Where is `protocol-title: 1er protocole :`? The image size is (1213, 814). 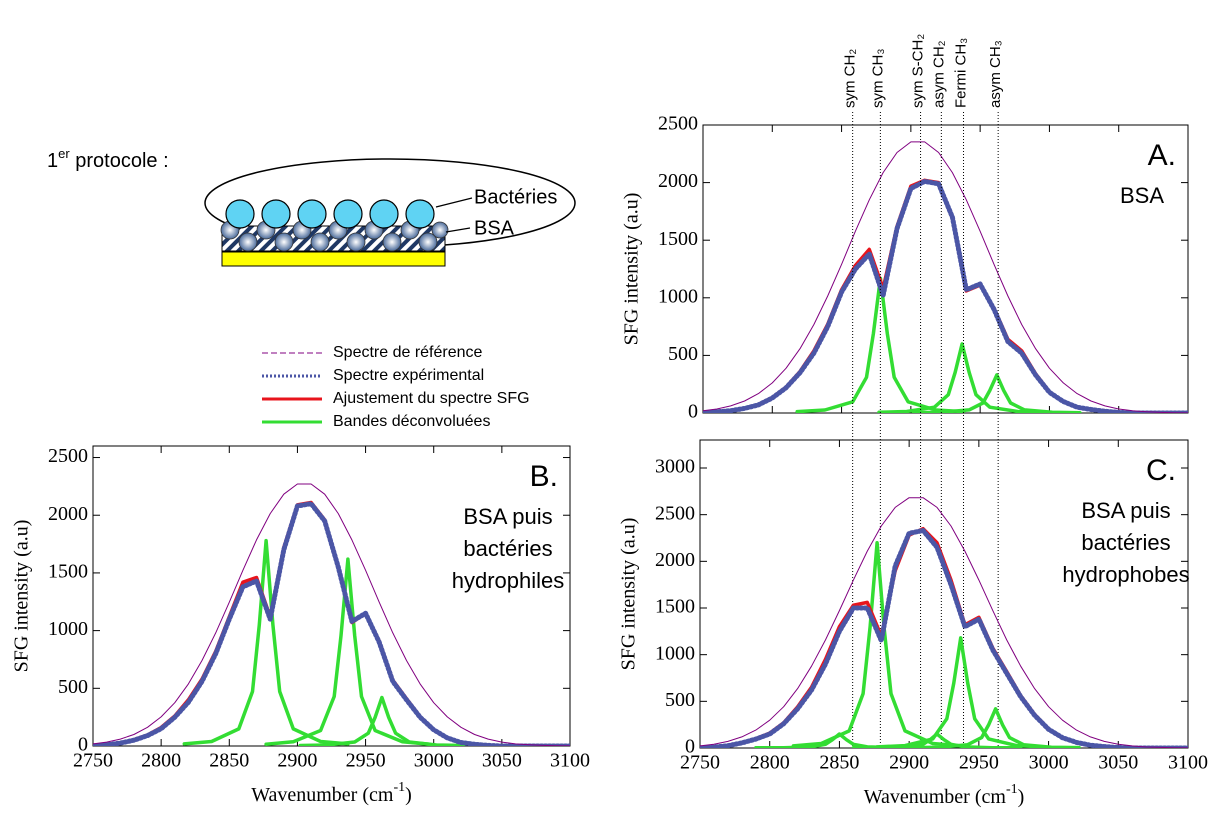
protocol-title: 1er protocole : is located at coordinates (108, 159).